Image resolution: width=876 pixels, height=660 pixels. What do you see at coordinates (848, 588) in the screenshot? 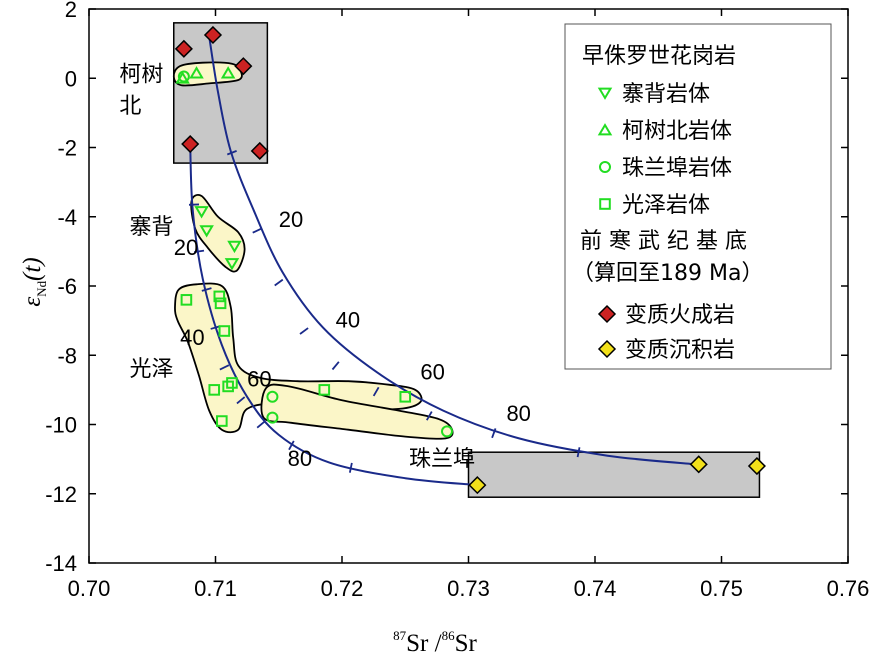
I see `x-tick-label-6: 0.76` at bounding box center [848, 588].